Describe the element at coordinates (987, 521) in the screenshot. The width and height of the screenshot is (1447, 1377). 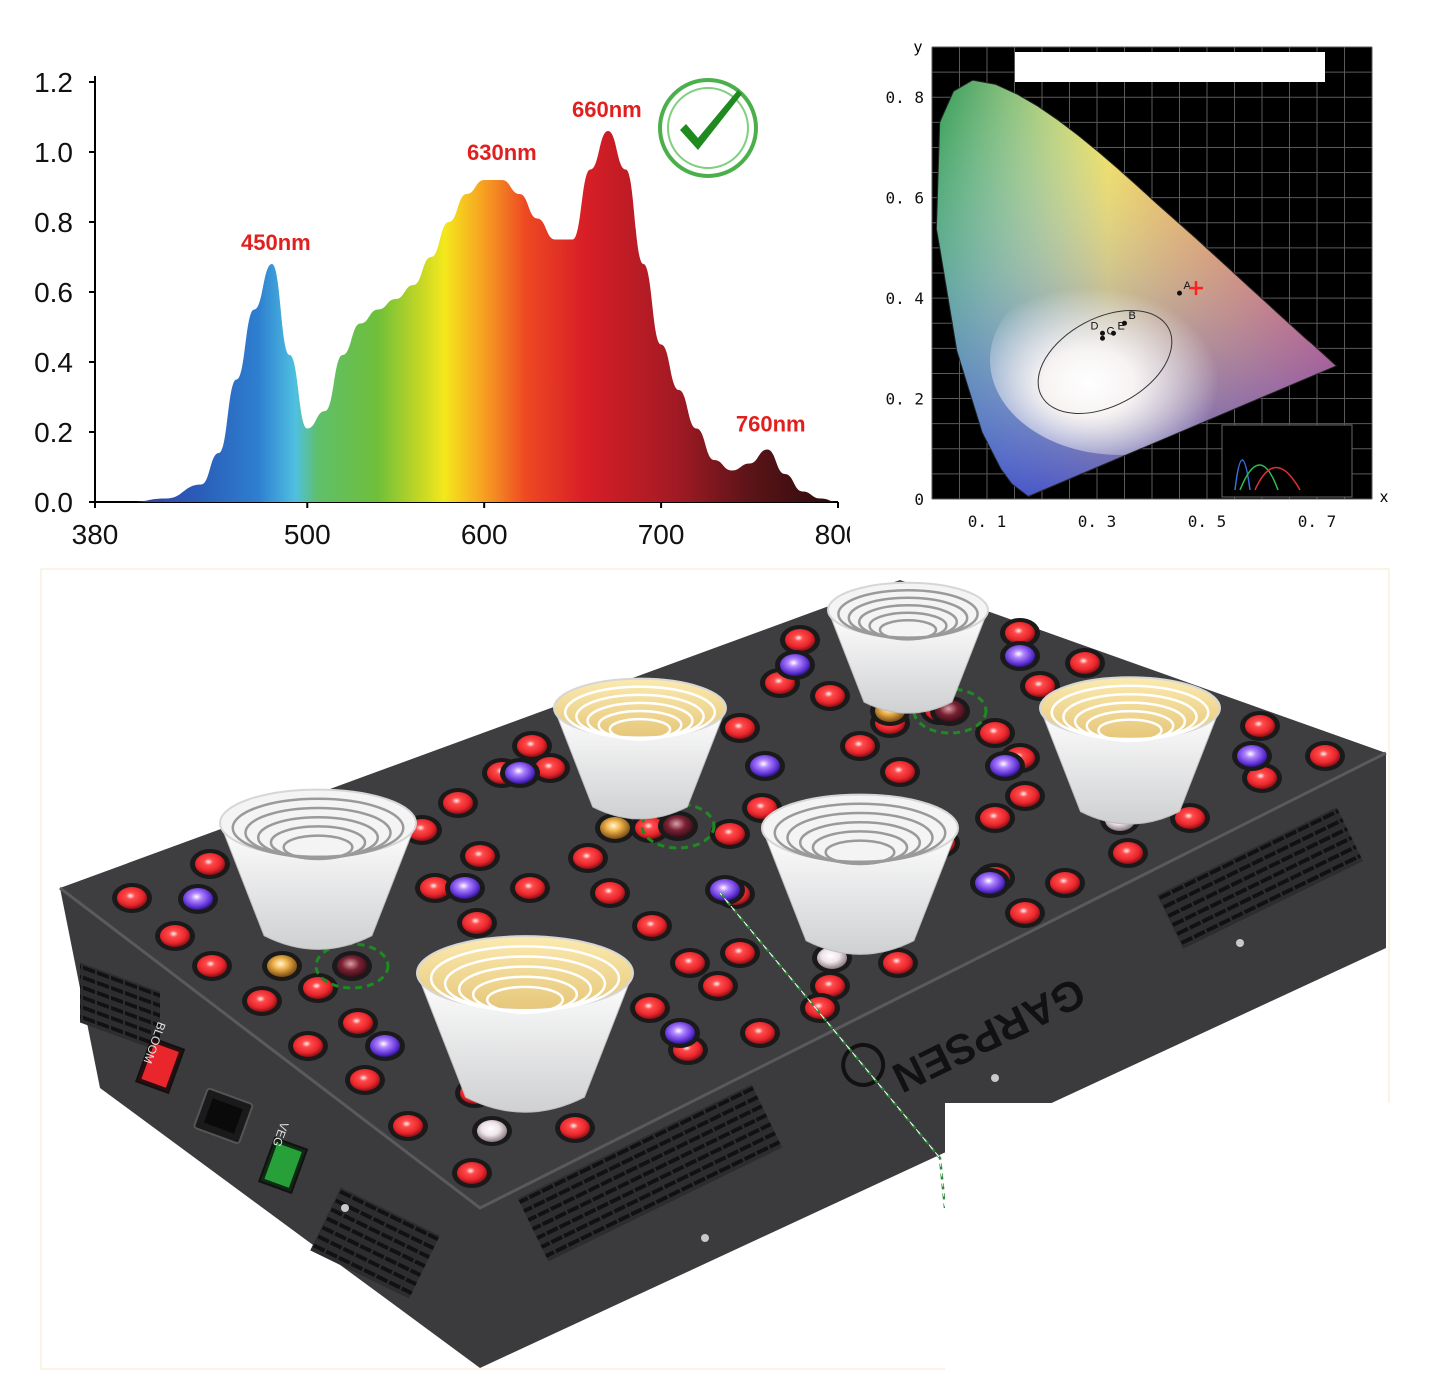
I see `cie-x-tick-label: 0. 1` at that location.